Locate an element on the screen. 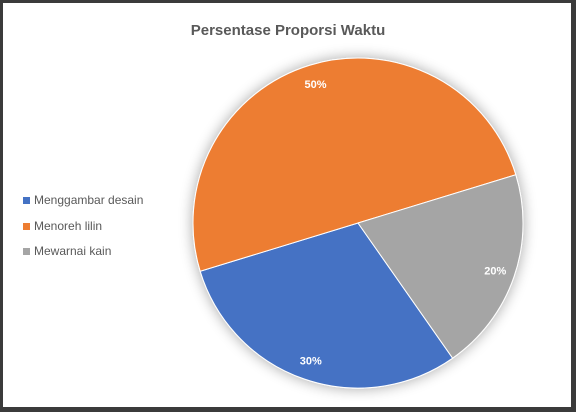 This screenshot has width=576, height=412. legend-item-mewarnai-kain: Mewarnai kain is located at coordinates (67, 251).